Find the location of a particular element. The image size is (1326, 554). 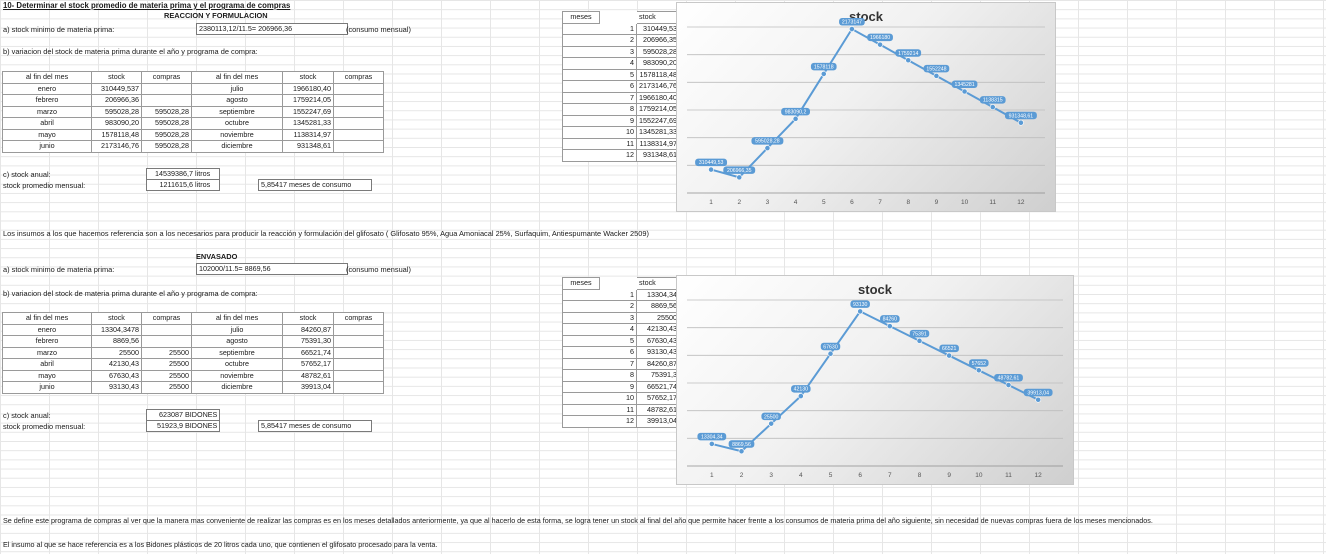

table-cell: 206966,36 is located at coordinates (116, 100).